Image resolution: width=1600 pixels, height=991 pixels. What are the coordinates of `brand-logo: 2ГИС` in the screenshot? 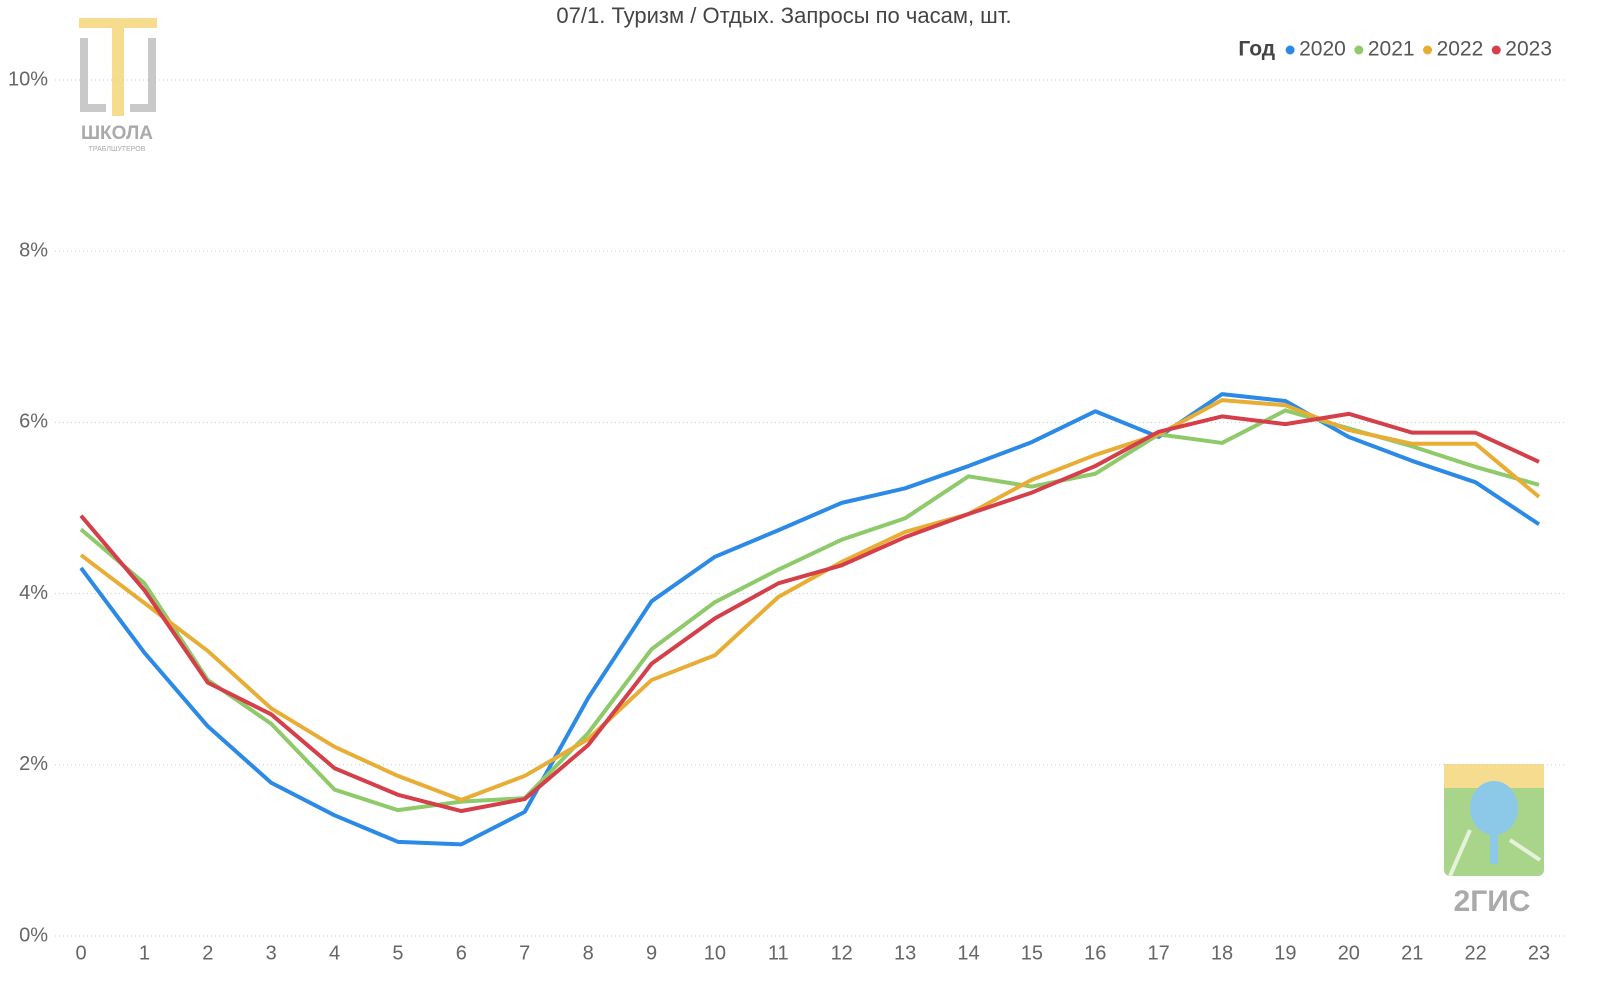 It's located at (1494, 841).